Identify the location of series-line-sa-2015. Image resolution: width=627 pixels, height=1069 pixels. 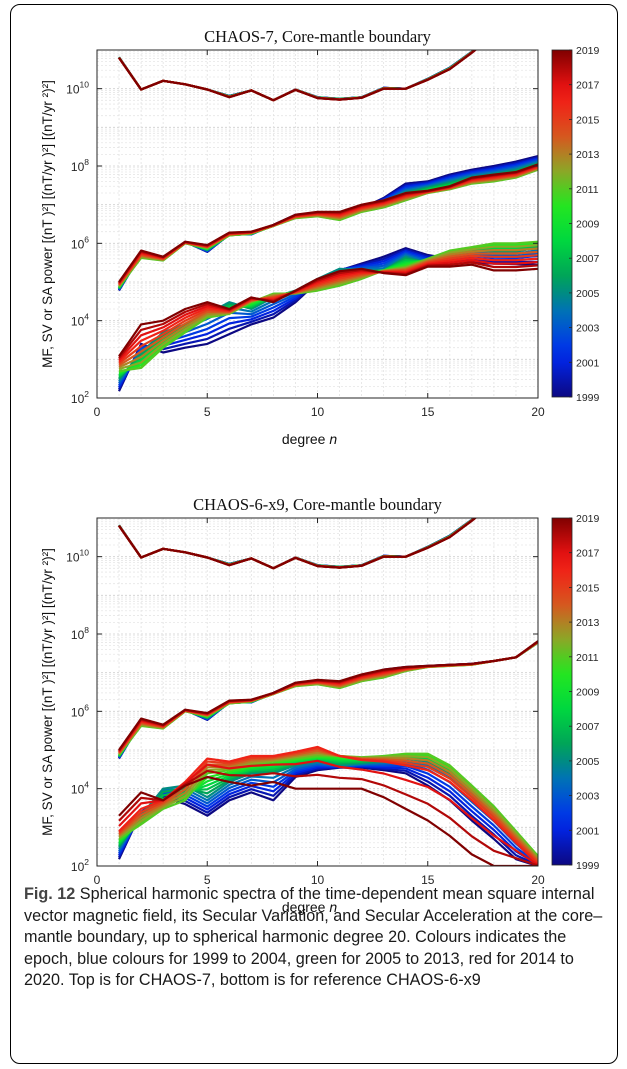
(328, 309).